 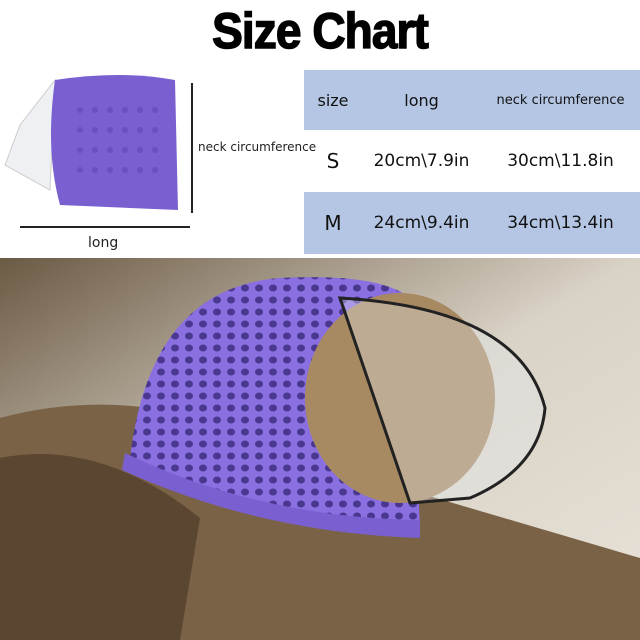 I want to click on table-row: M 24cm\9.4in 34cm\13.4in, so click(x=472, y=223).